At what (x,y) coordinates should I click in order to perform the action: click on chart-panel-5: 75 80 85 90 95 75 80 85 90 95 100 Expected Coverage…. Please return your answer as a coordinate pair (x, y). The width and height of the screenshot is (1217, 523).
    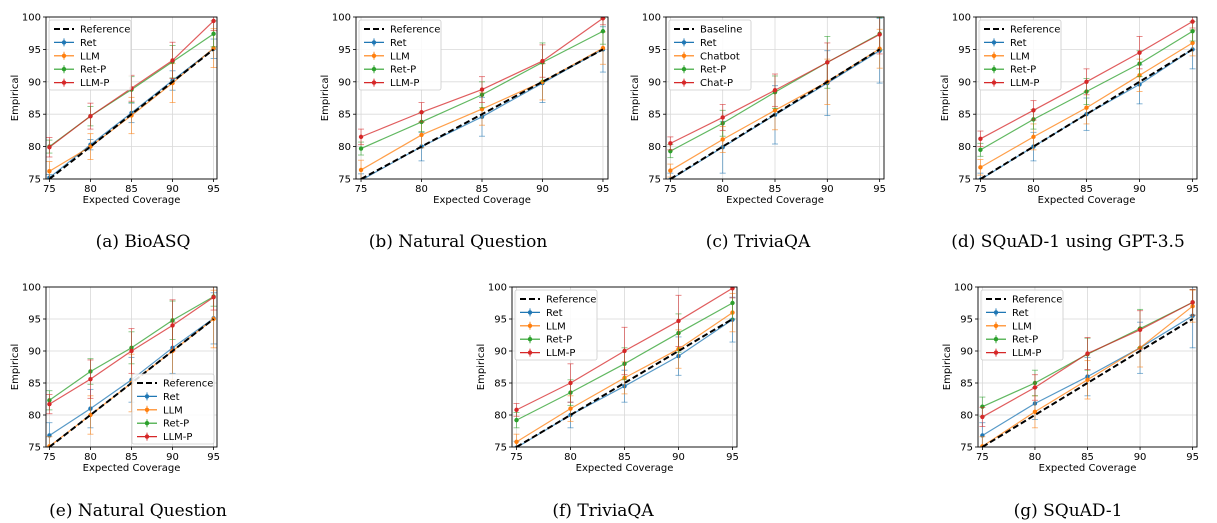
    Looking at the image, I should click on (118, 402).